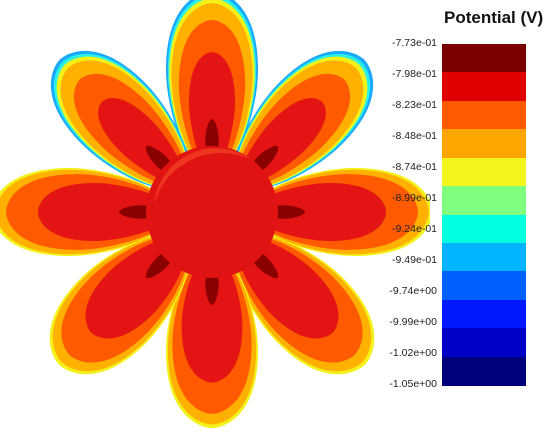  What do you see at coordinates (414, 260) in the screenshot?
I see `legend-tick-label: -9.49e-01` at bounding box center [414, 260].